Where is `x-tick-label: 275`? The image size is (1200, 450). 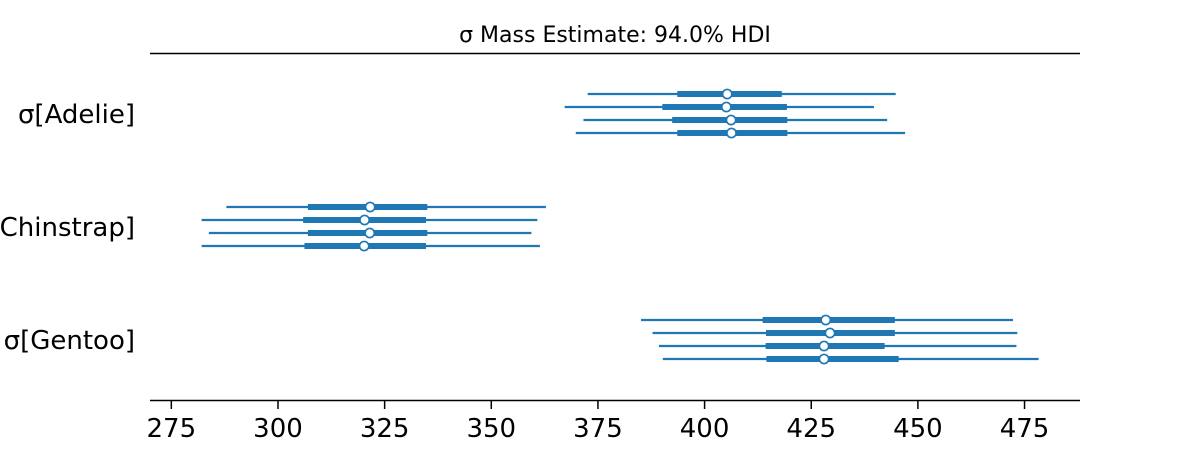 x-tick-label: 275 is located at coordinates (172, 429).